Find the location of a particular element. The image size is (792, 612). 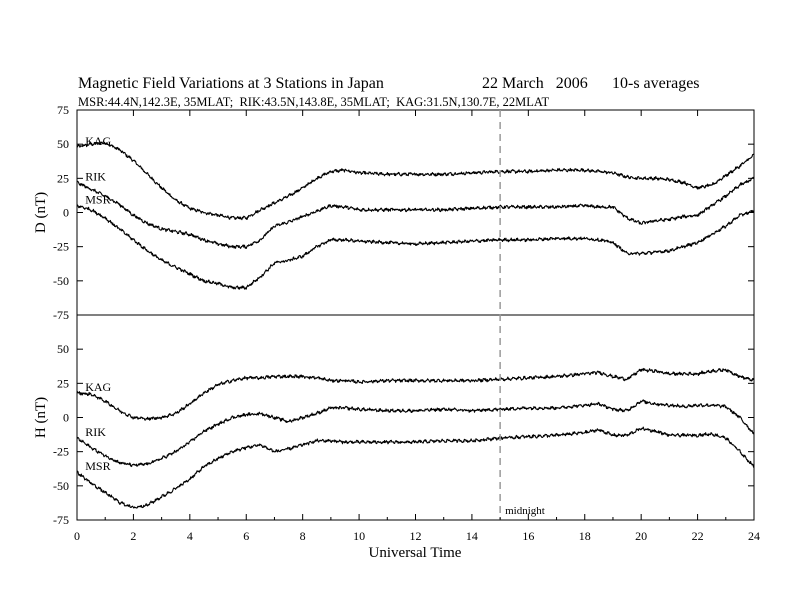

h-series-msr is located at coordinates (415, 467).